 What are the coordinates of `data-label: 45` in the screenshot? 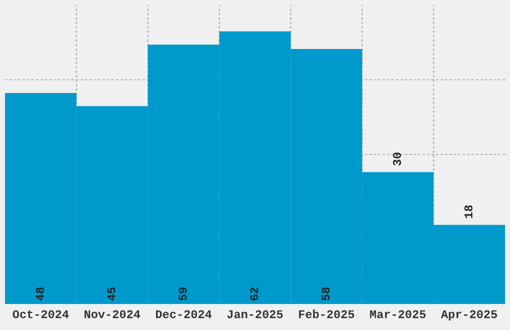 It's located at (111, 294).